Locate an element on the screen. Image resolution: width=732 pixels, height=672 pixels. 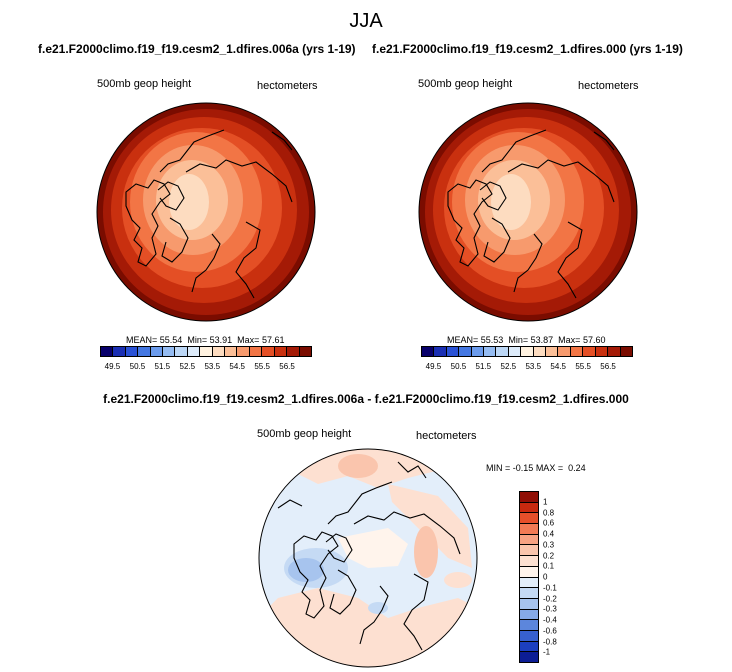
min-label-right: Min= is located at coordinates (518, 340).